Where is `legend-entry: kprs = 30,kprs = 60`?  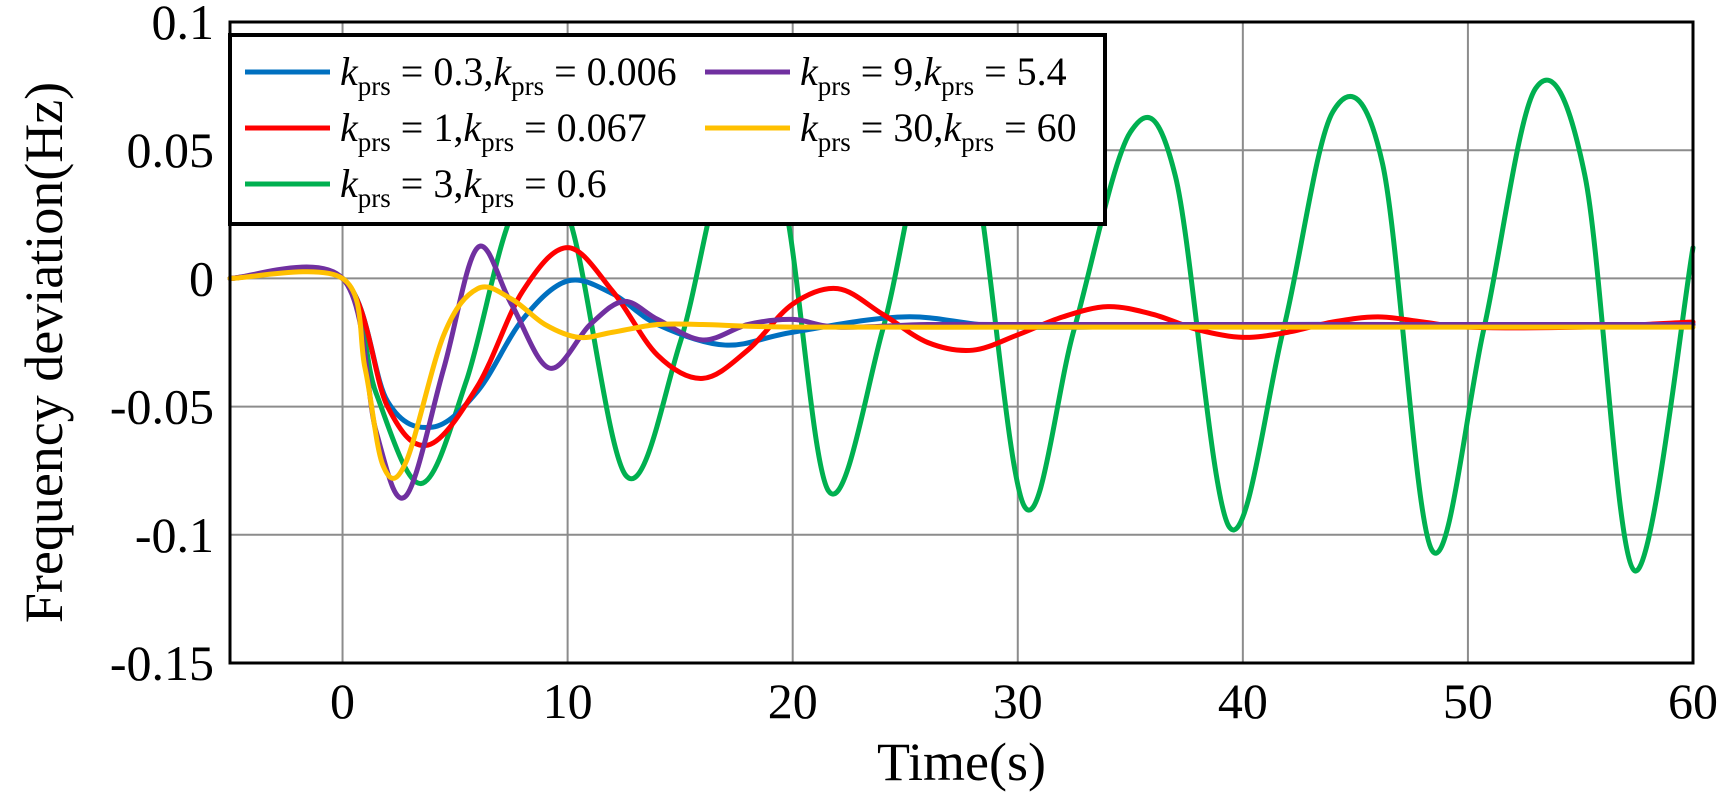
legend-entry: kprs = 30,kprs = 60 is located at coordinates (938, 131).